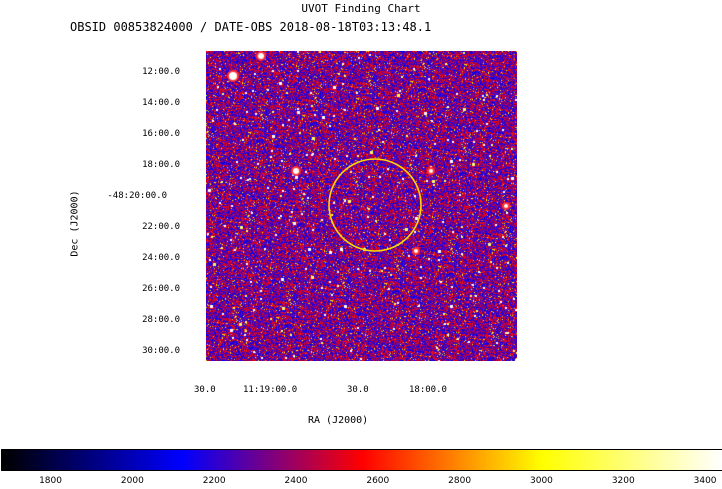 This screenshot has height=489, width=722. Describe the element at coordinates (705, 481) in the screenshot. I see `colorbar-tick-label: 3400` at that location.